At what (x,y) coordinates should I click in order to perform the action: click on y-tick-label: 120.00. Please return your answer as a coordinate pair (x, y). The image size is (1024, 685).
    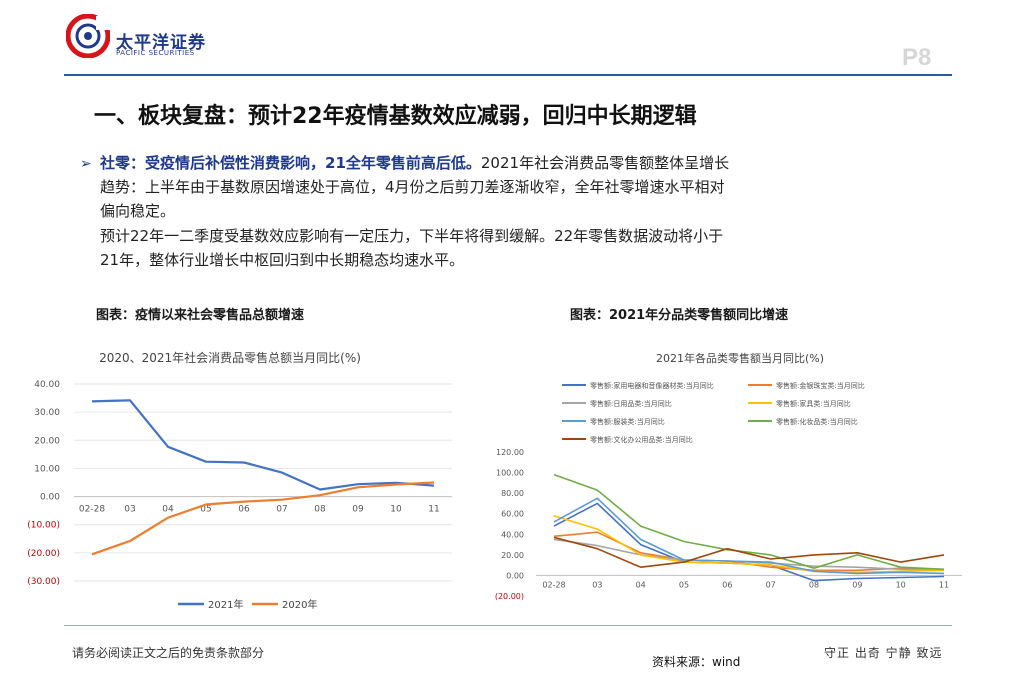
    Looking at the image, I should click on (510, 452).